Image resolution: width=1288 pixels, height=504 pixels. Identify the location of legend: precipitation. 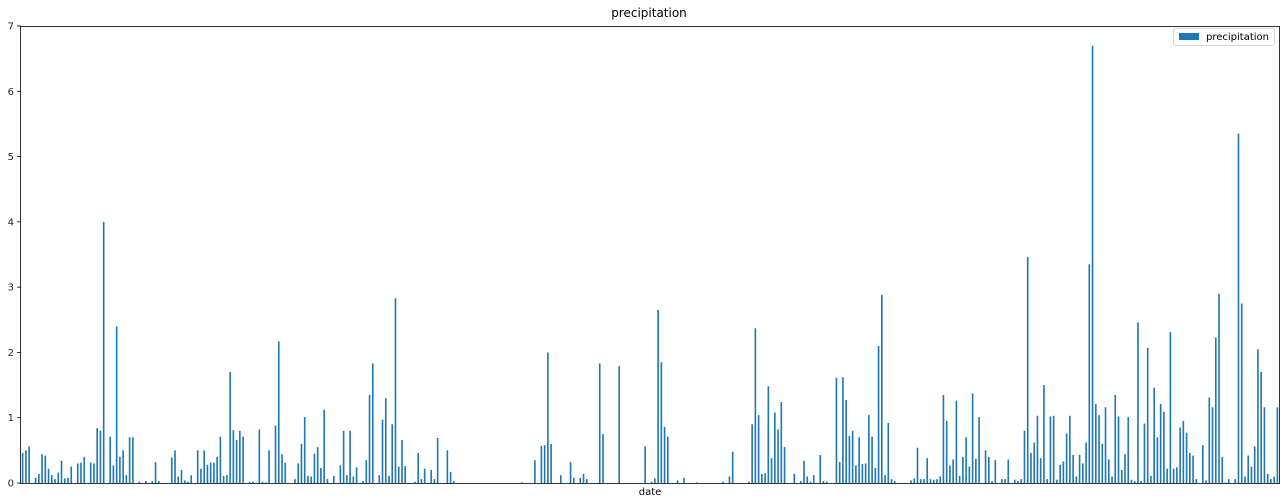
(1224, 37).